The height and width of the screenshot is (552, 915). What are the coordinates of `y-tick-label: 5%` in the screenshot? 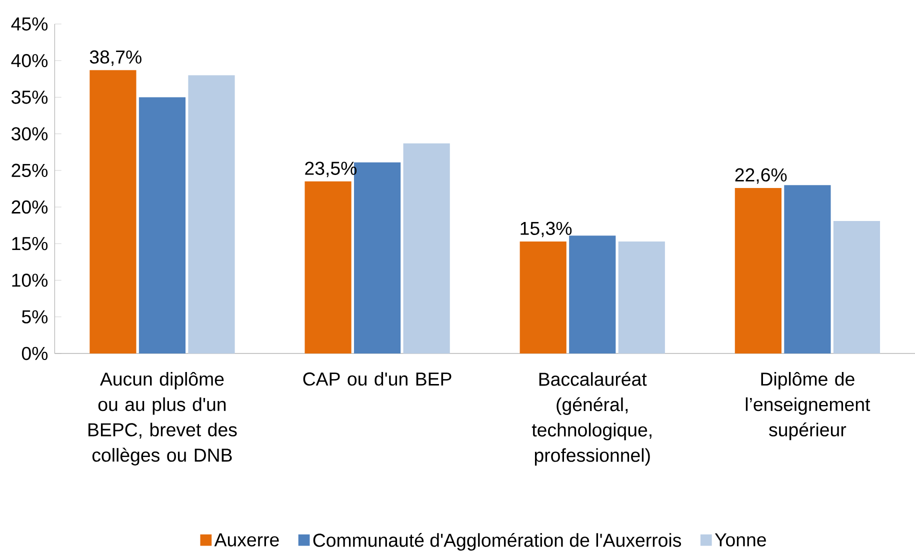 It's located at (35, 317).